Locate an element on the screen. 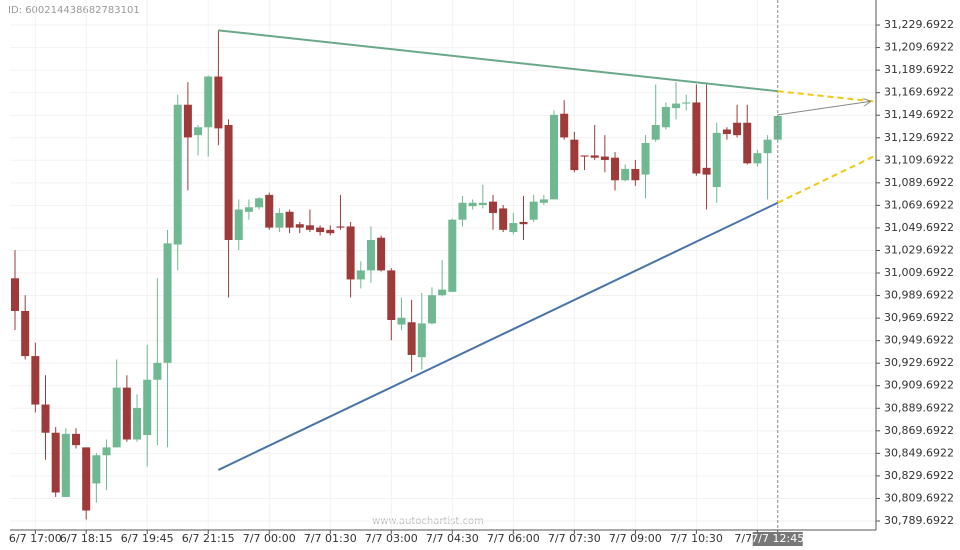 This screenshot has height=550, width=960. y-tick-label: 31,089.6922 is located at coordinates (919, 182).